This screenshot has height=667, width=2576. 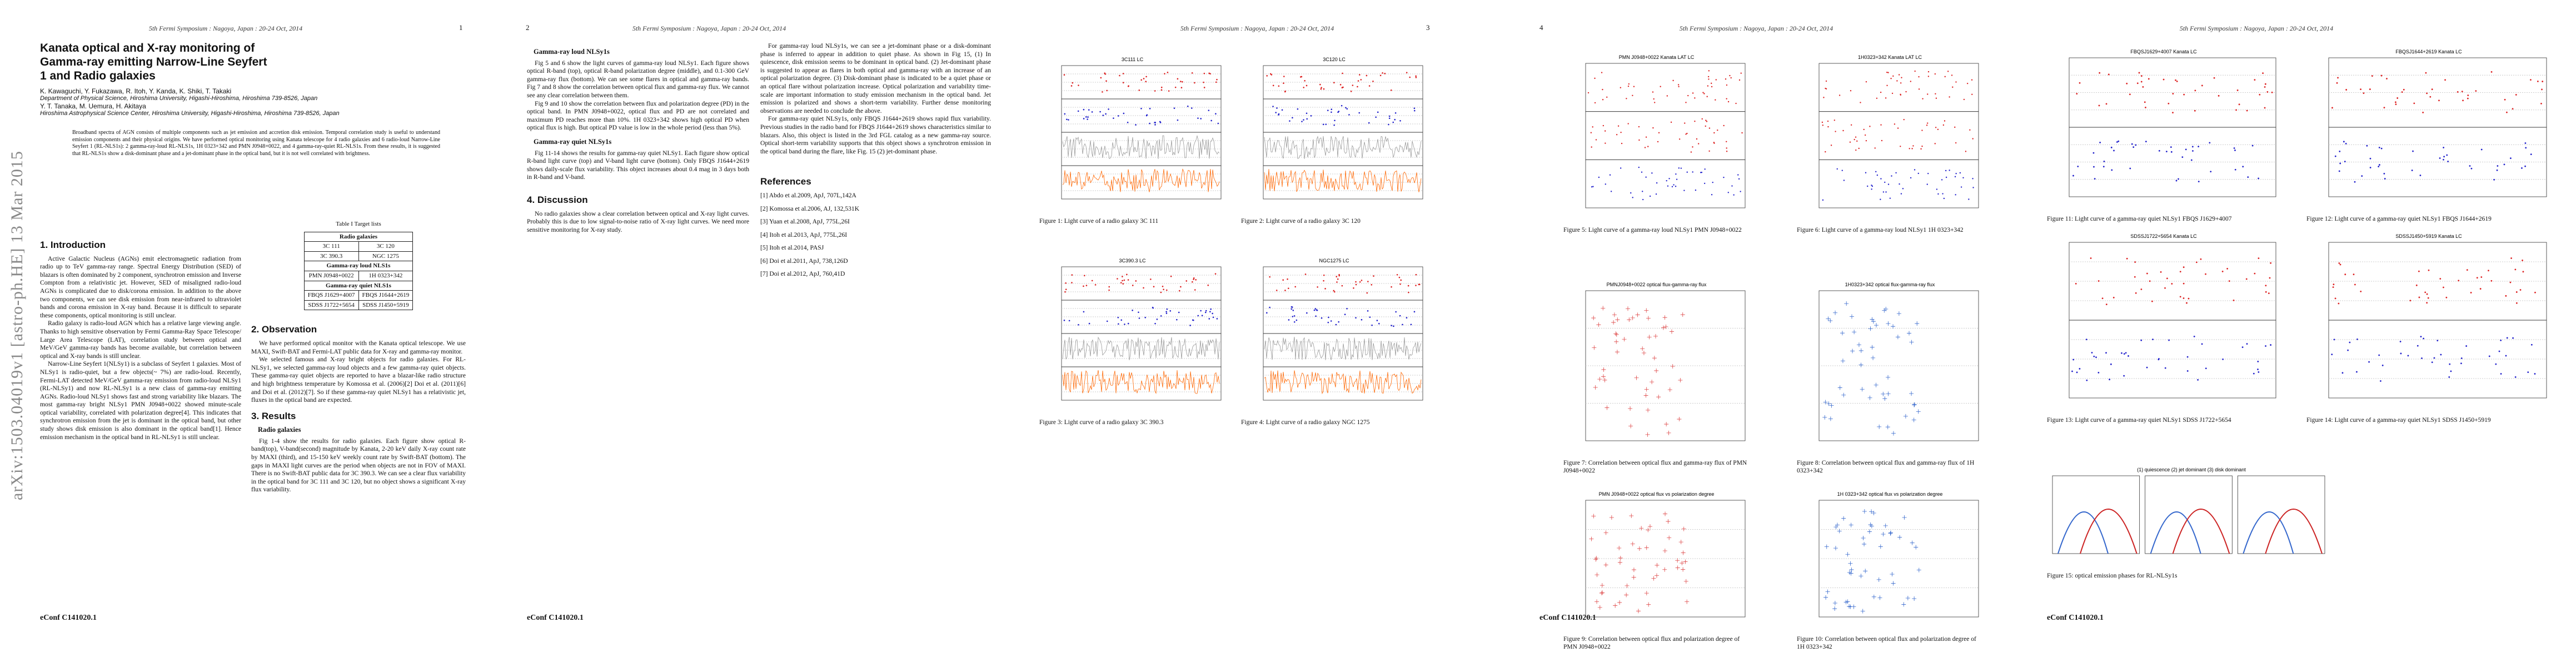 I want to click on figure-plot: 3C111 LC, so click(x=1141, y=128).